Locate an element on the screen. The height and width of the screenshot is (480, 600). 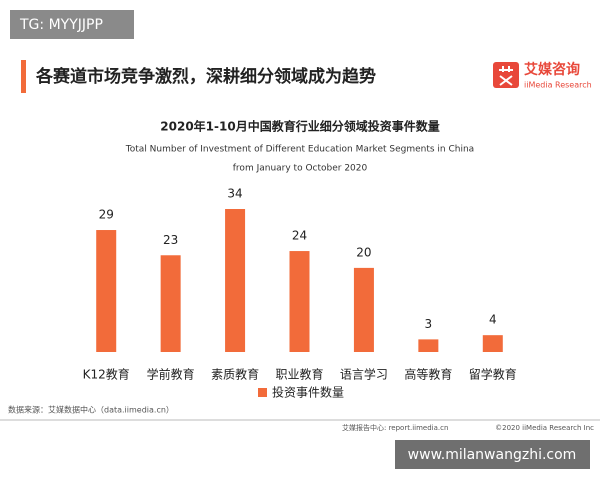
header-accent is located at coordinates (23, 76).